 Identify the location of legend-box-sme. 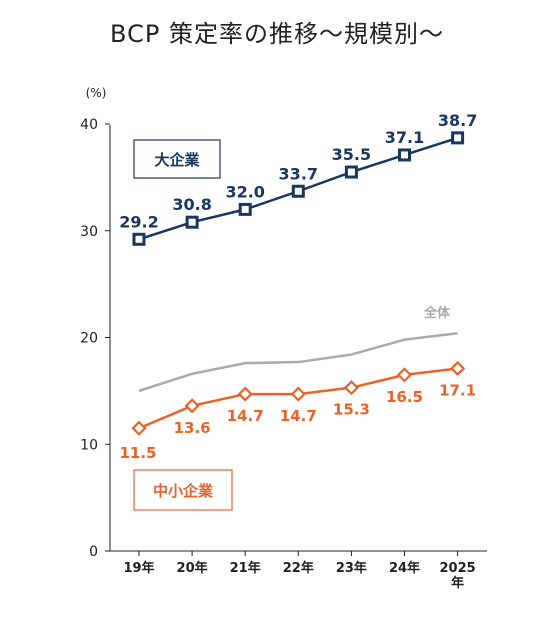
(183, 490).